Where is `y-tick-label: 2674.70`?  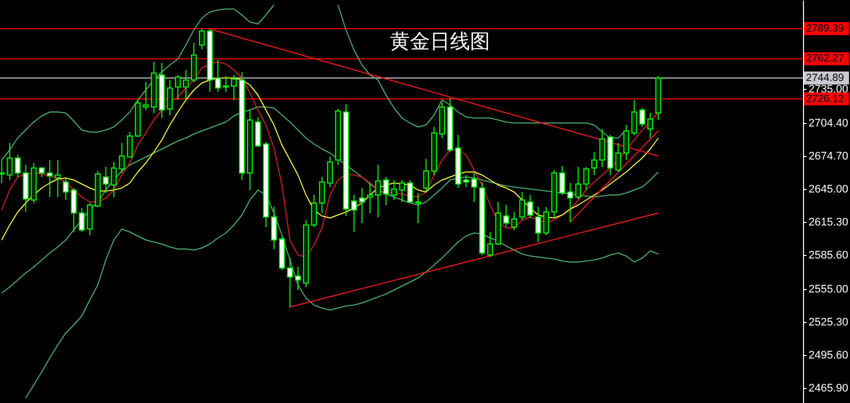
y-tick-label: 2674.70 is located at coordinates (828, 156).